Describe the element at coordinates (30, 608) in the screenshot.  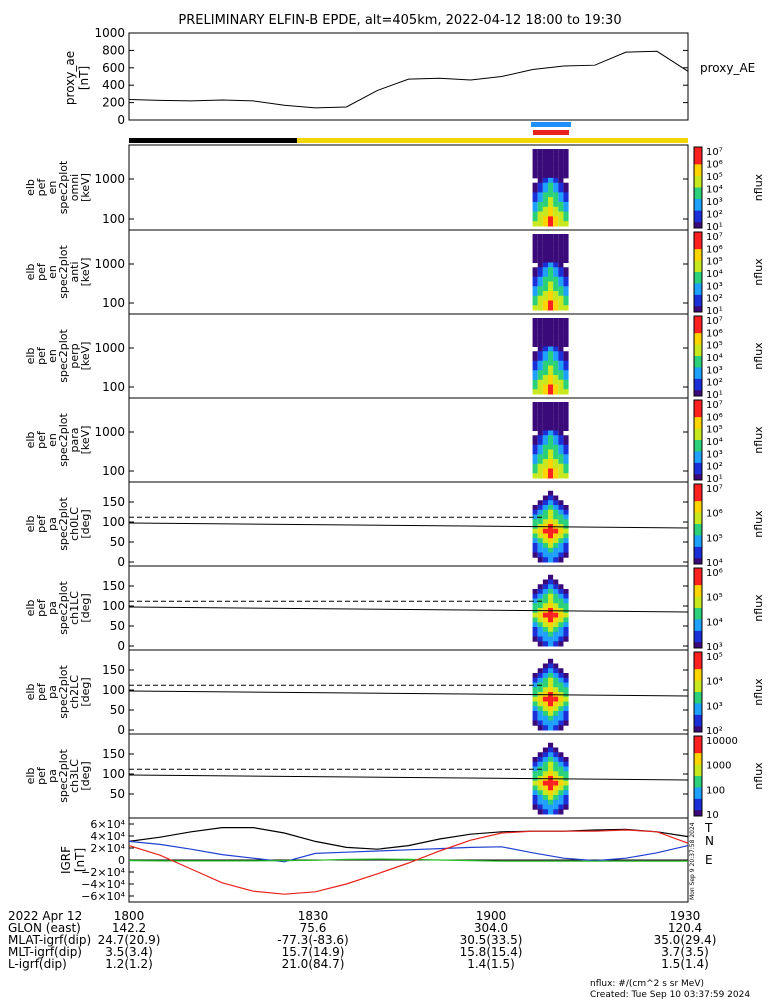
I see `spec-ylabel-0: elb` at that location.